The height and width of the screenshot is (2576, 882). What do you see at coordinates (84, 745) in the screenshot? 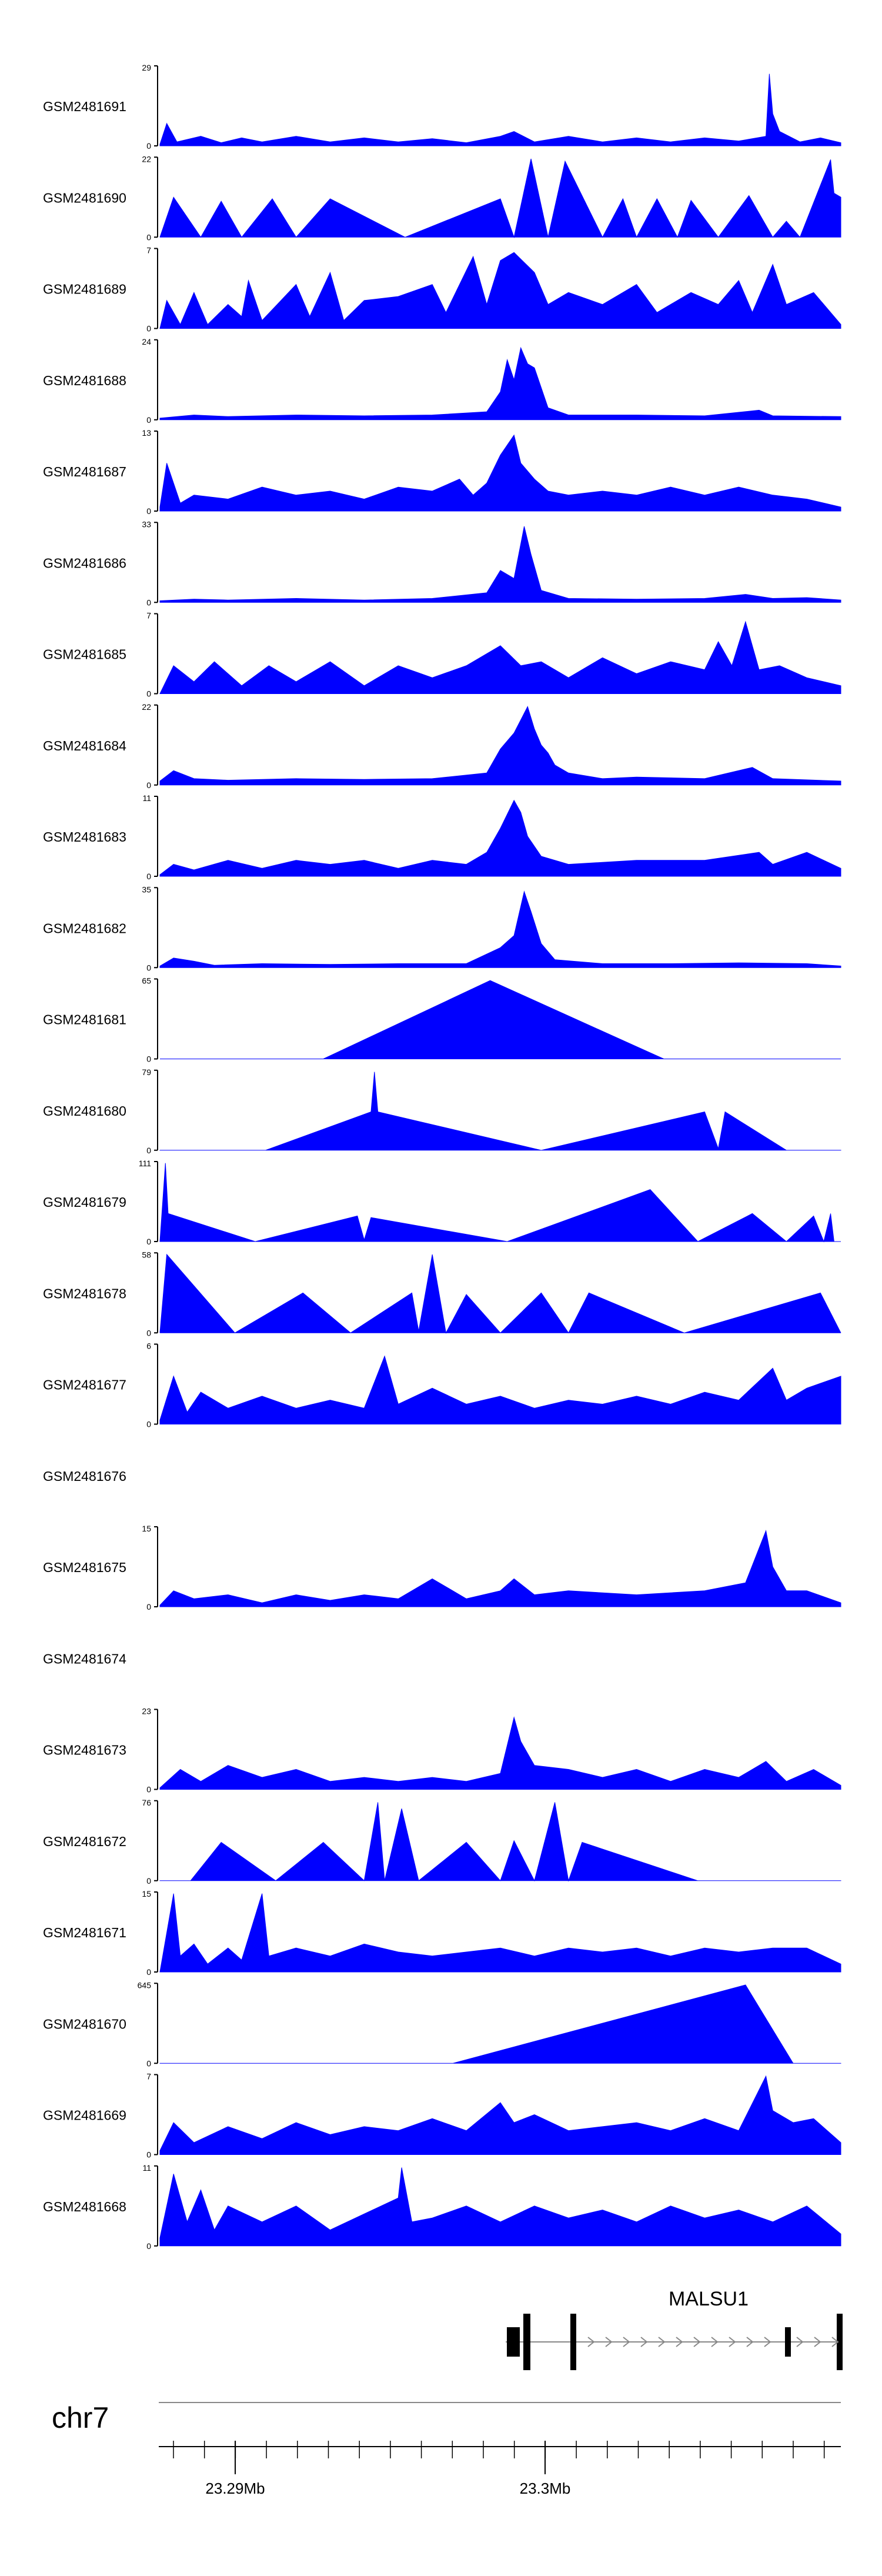
I see `track-label: GSM2481684` at bounding box center [84, 745].